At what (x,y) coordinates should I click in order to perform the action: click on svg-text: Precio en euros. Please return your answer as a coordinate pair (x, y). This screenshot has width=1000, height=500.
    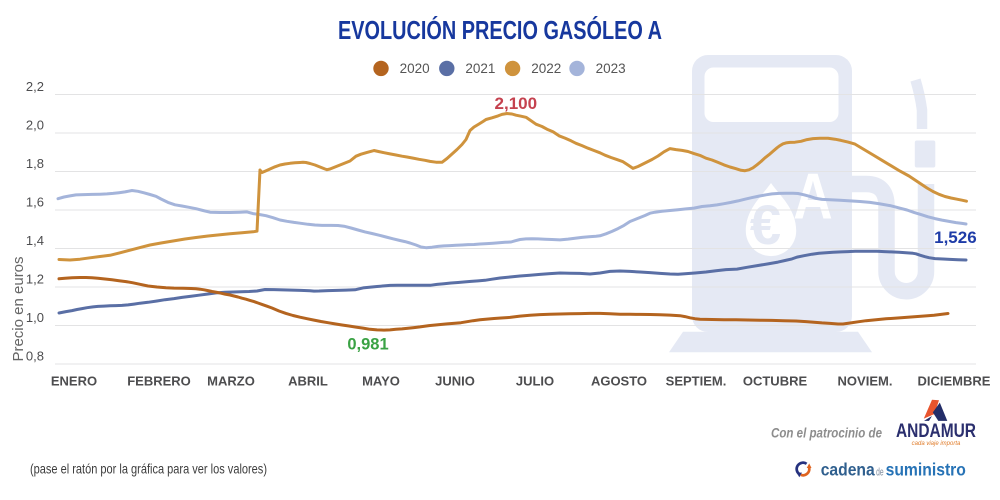
    Looking at the image, I should click on (18, 308).